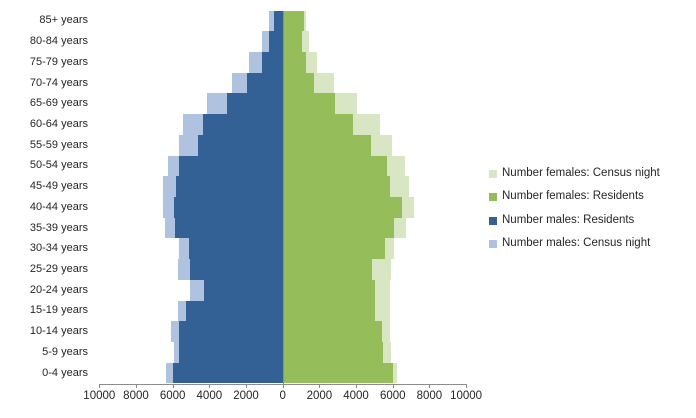 The image size is (696, 418). Describe the element at coordinates (58, 186) in the screenshot. I see `y-axis-label: 45-49 years` at that location.